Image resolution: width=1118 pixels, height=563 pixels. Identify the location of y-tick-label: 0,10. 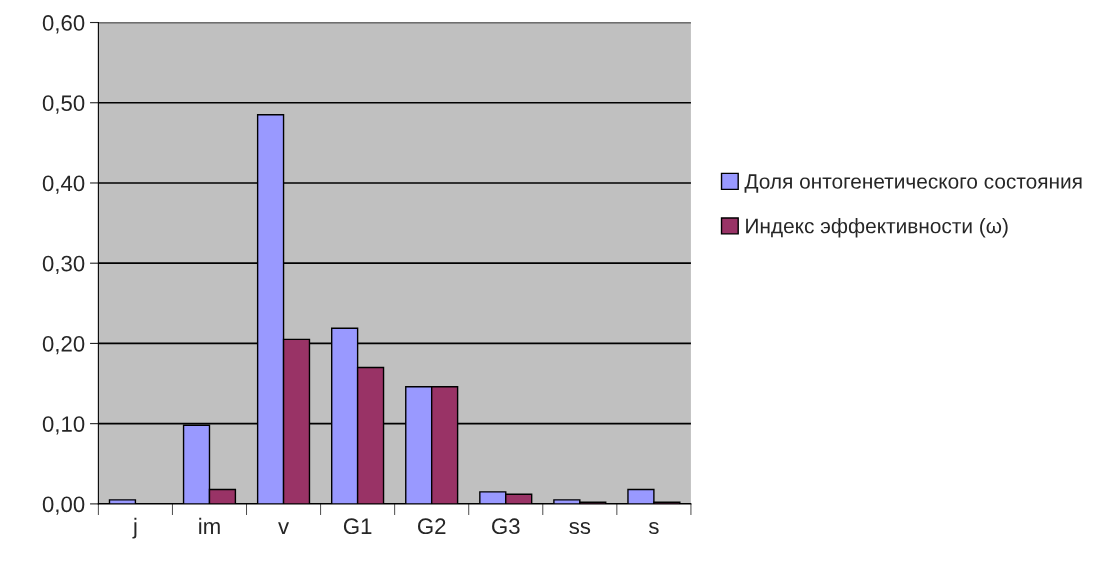
(63, 425).